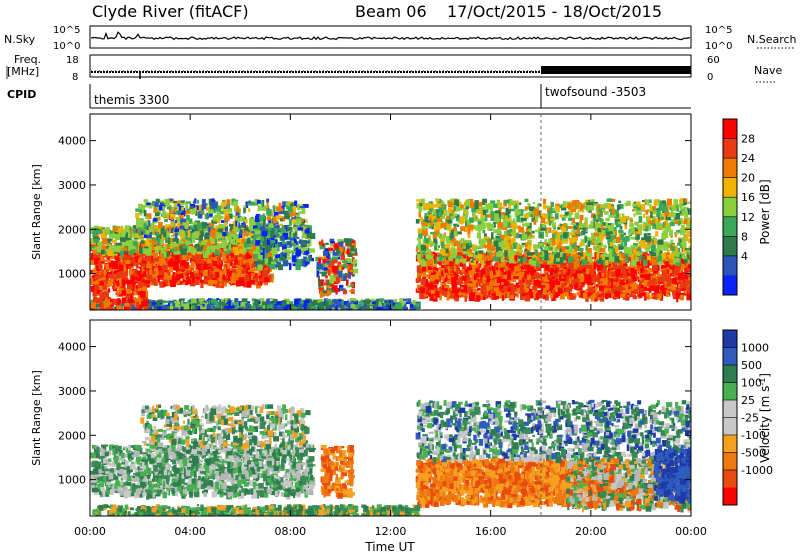  Describe the element at coordinates (170, 11) in the screenshot. I see `station-title: Clyde River (fitACF)` at that location.